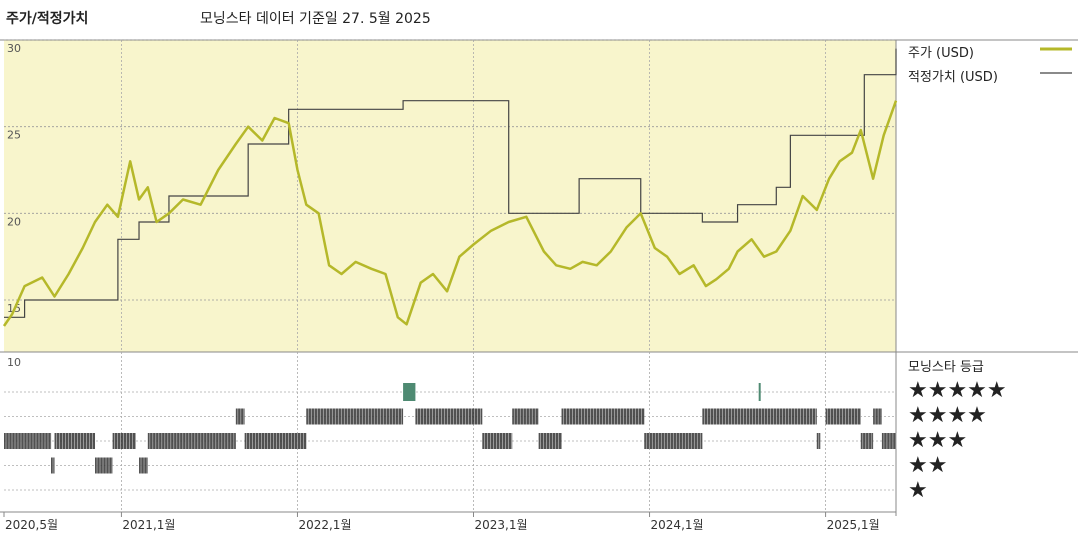  I want to click on legend-price: 주가 (USD), so click(941, 51).